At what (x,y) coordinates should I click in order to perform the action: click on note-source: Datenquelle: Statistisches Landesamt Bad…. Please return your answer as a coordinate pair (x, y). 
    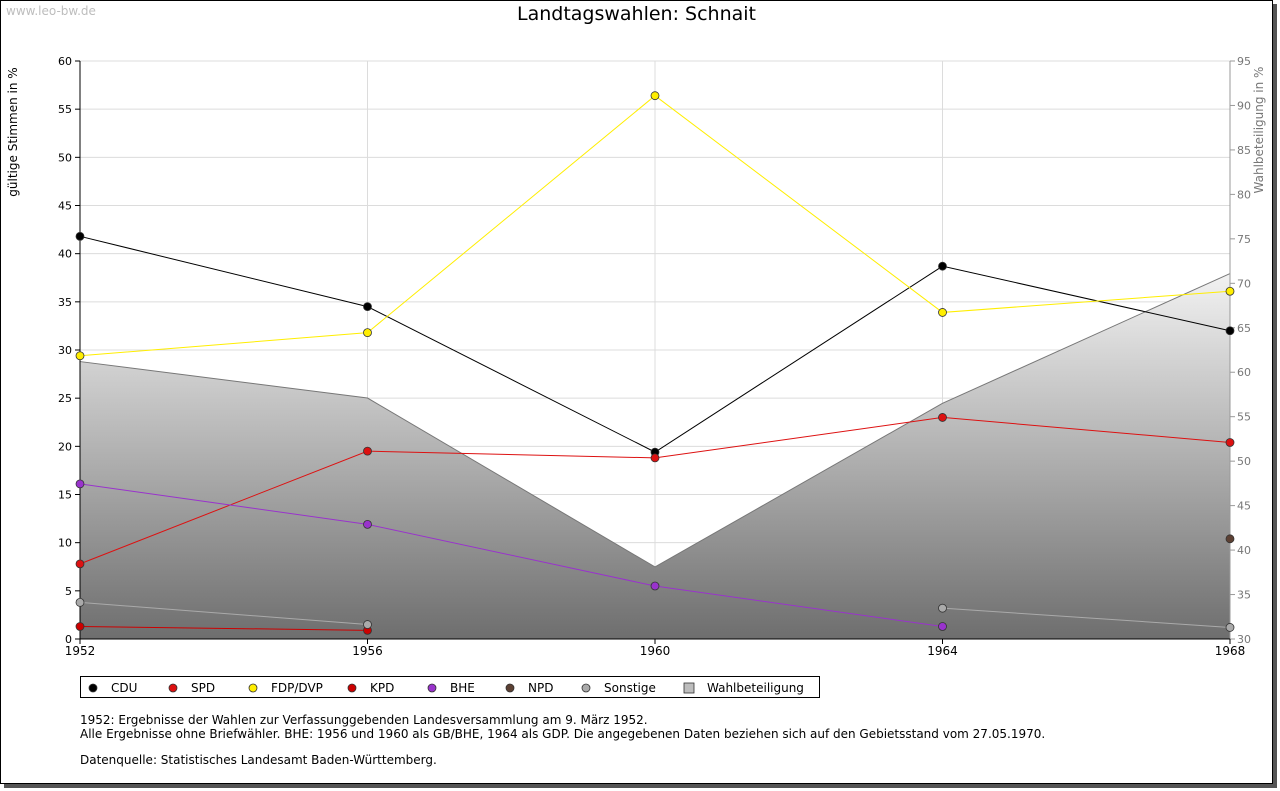
    Looking at the image, I should click on (258, 760).